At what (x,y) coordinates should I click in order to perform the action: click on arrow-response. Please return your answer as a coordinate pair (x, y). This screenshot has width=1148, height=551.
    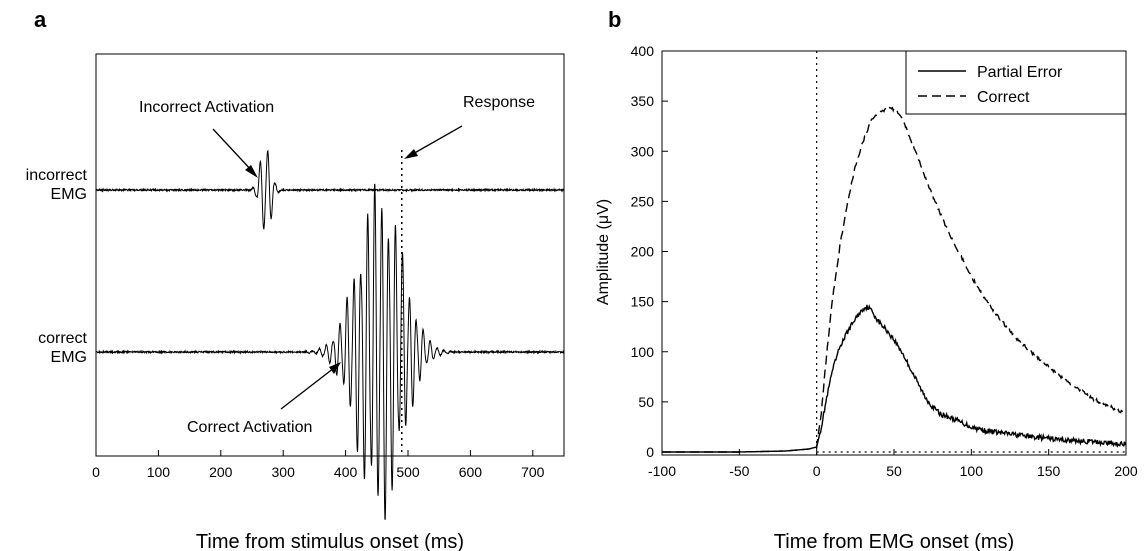
    Looking at the image, I should click on (436, 140).